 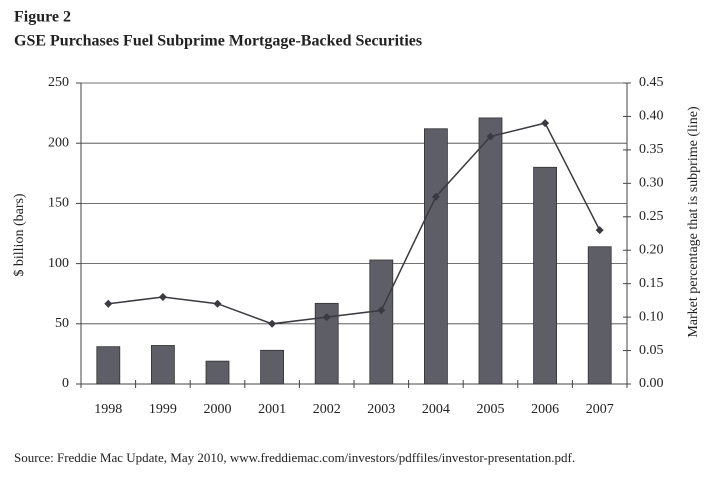 I want to click on y2-tick-label: 0.10, so click(x=651, y=316).